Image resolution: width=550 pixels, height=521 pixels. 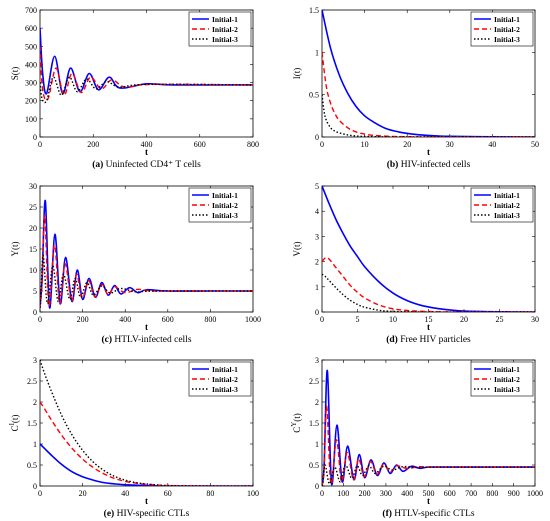 What do you see at coordinates (146, 501) in the screenshot?
I see `x-axis-label: t` at bounding box center [146, 501].